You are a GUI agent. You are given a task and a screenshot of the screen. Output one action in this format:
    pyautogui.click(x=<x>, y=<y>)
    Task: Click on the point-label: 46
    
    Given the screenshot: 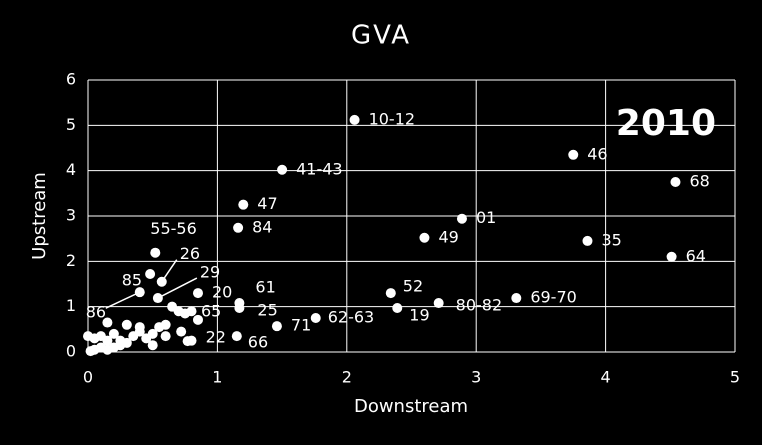 What is the action you would take?
    pyautogui.click(x=597, y=153)
    